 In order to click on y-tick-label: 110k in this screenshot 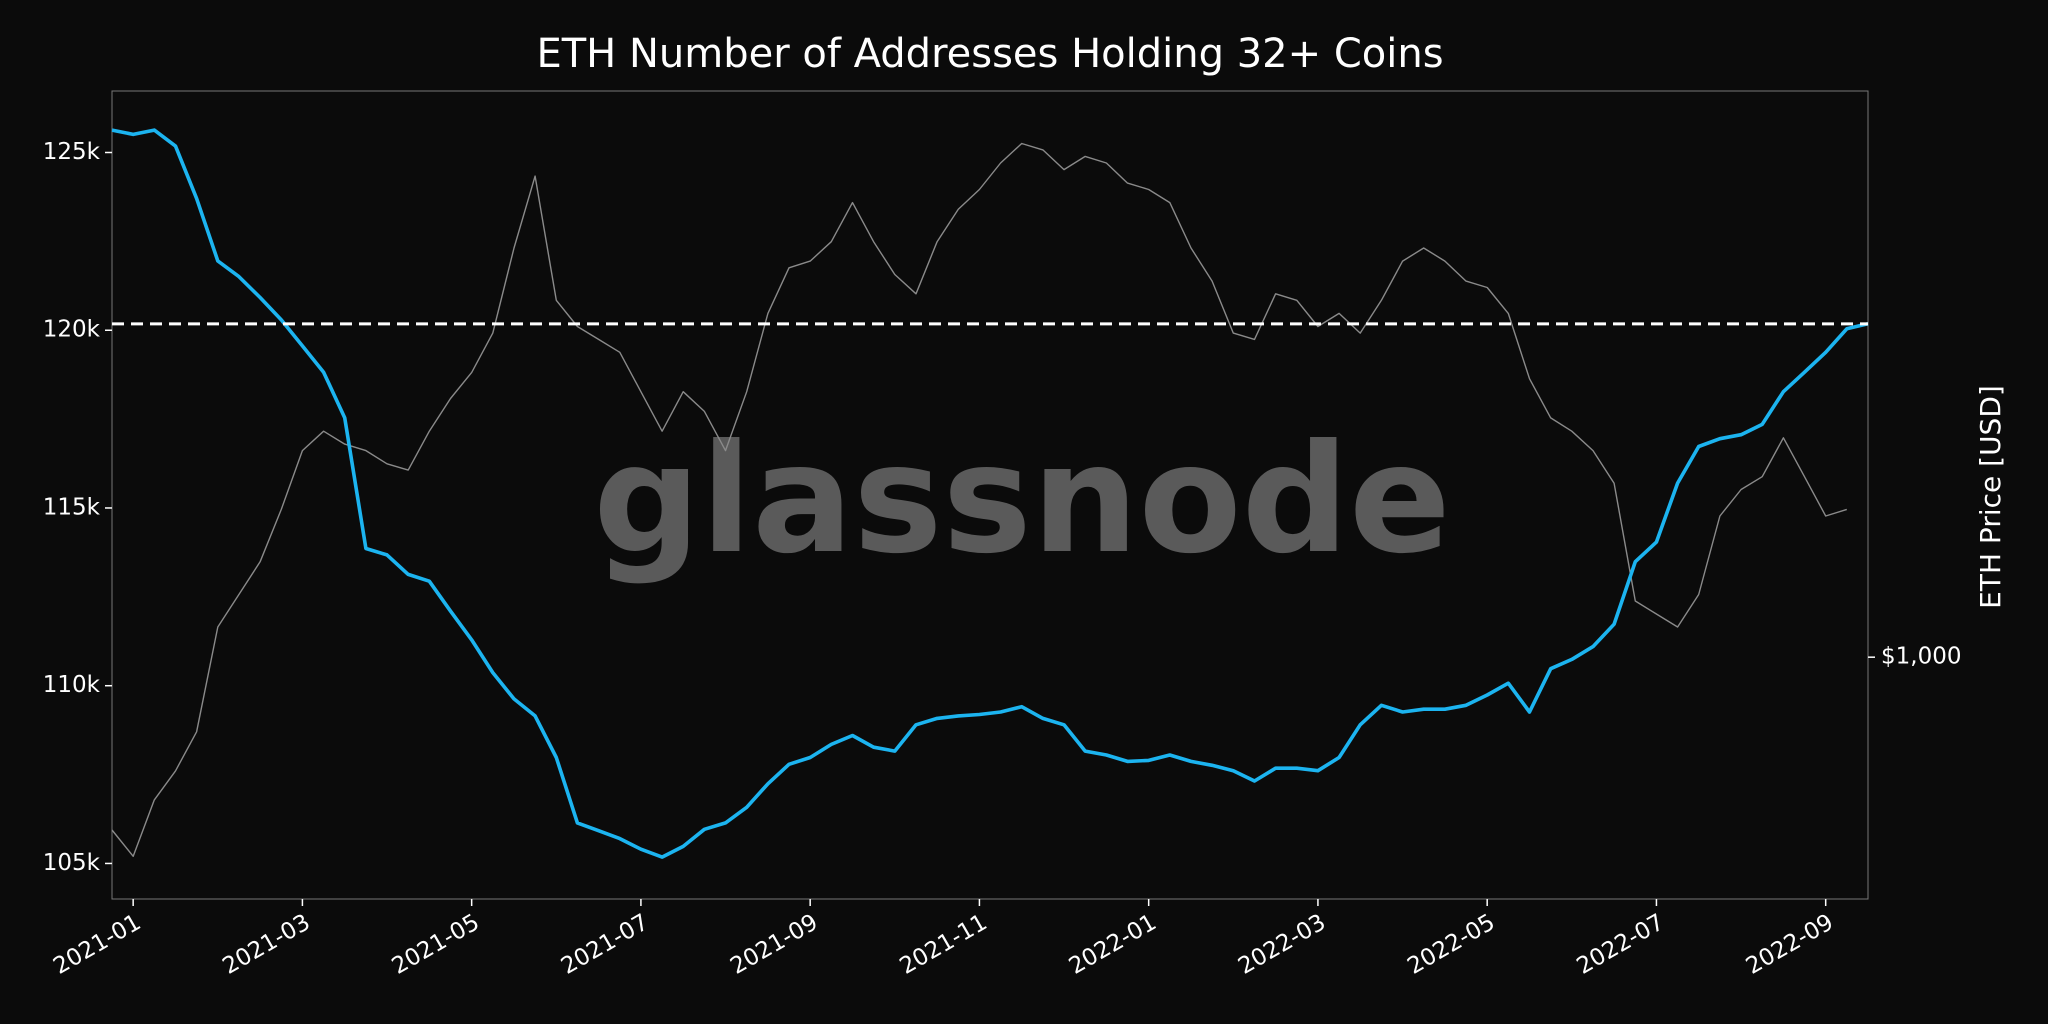, I will do `click(72, 685)`.